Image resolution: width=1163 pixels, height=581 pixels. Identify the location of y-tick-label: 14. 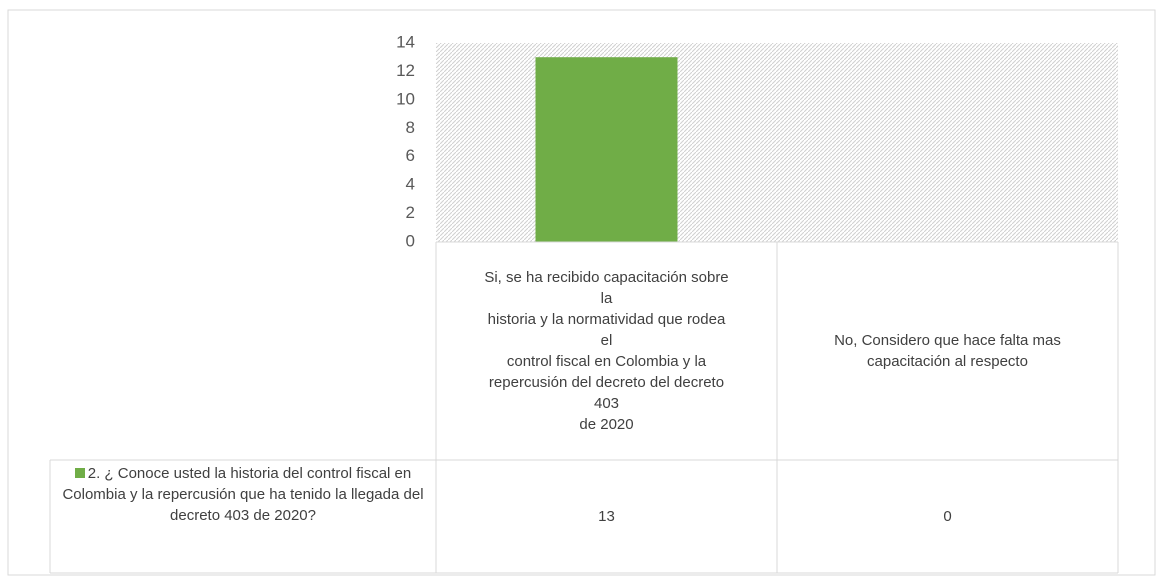
(405, 41).